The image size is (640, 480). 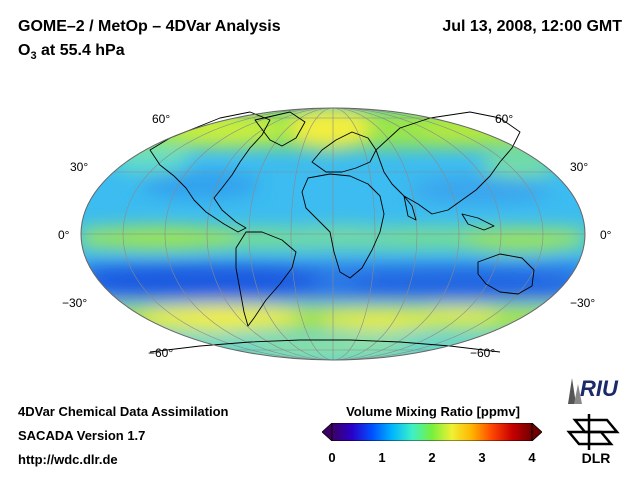 What do you see at coordinates (599, 388) in the screenshot?
I see `svg-text: RIU` at bounding box center [599, 388].